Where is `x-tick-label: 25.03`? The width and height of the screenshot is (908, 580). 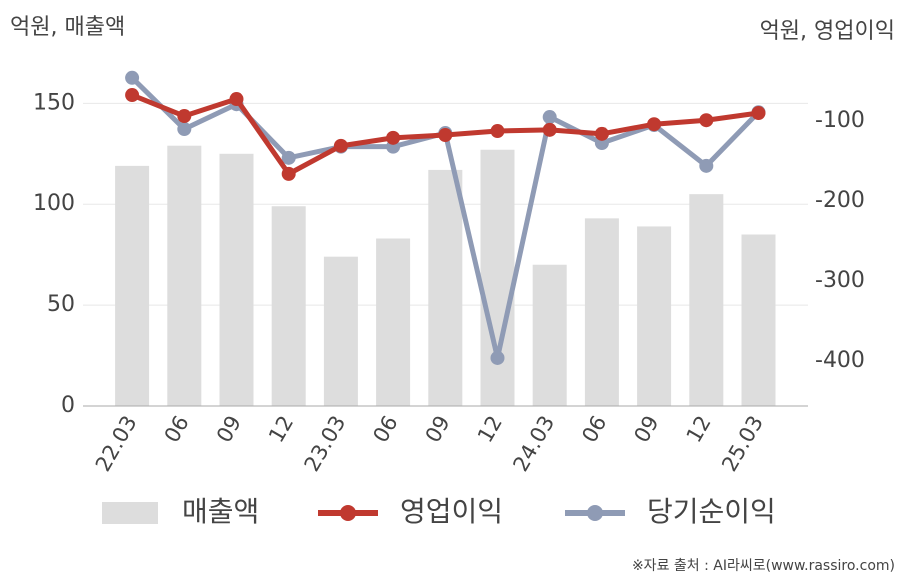 x-tick-label: 25.03 is located at coordinates (742, 444).